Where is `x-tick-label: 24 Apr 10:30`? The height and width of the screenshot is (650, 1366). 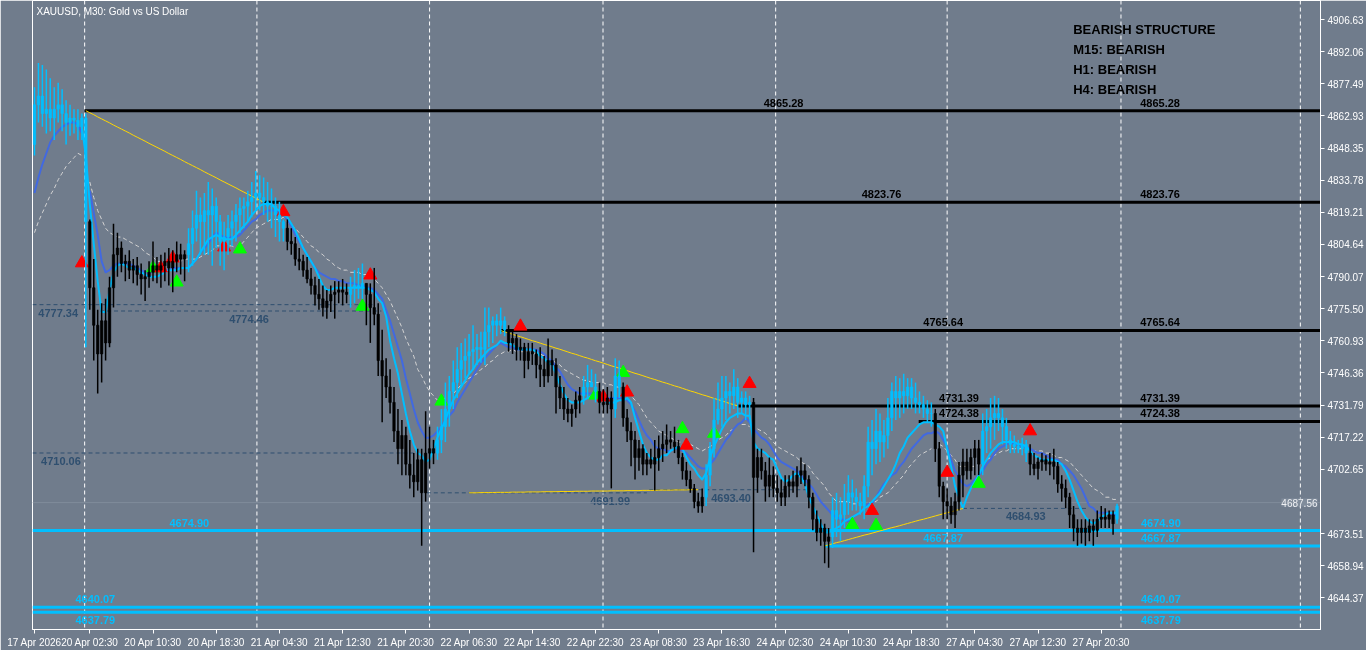 x-tick-label: 24 Apr 10:30 is located at coordinates (848, 642).